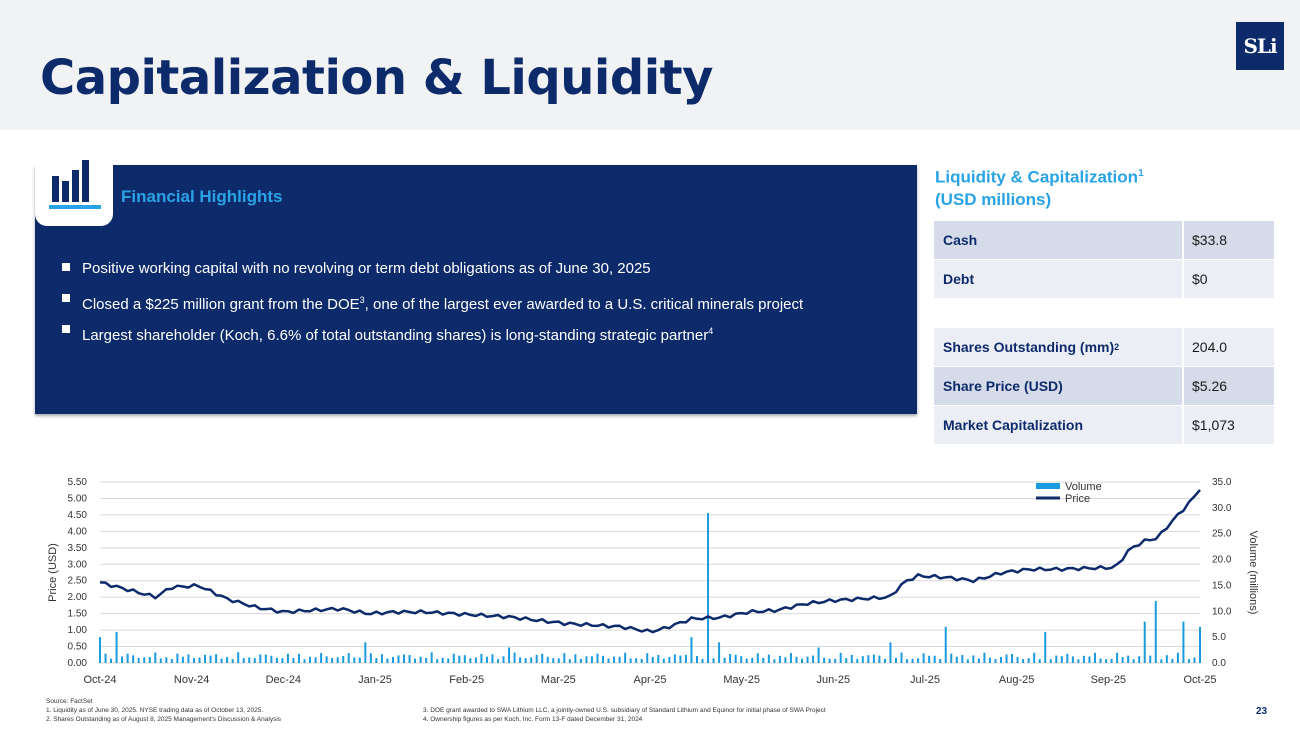 Image resolution: width=1300 pixels, height=731 pixels. What do you see at coordinates (78, 647) in the screenshot?
I see `left-tick-label: 0.50` at bounding box center [78, 647].